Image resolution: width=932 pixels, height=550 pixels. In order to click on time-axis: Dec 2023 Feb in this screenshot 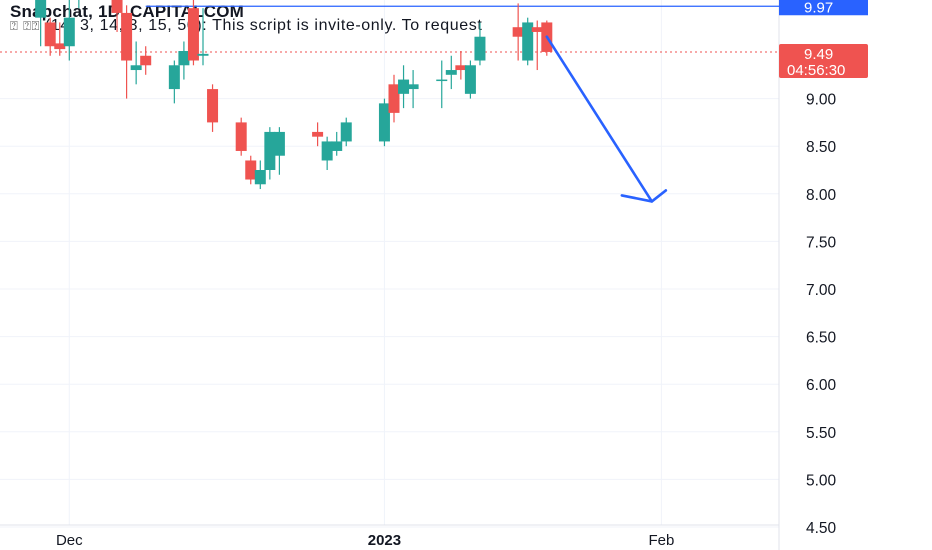, I will do `click(365, 540)`.